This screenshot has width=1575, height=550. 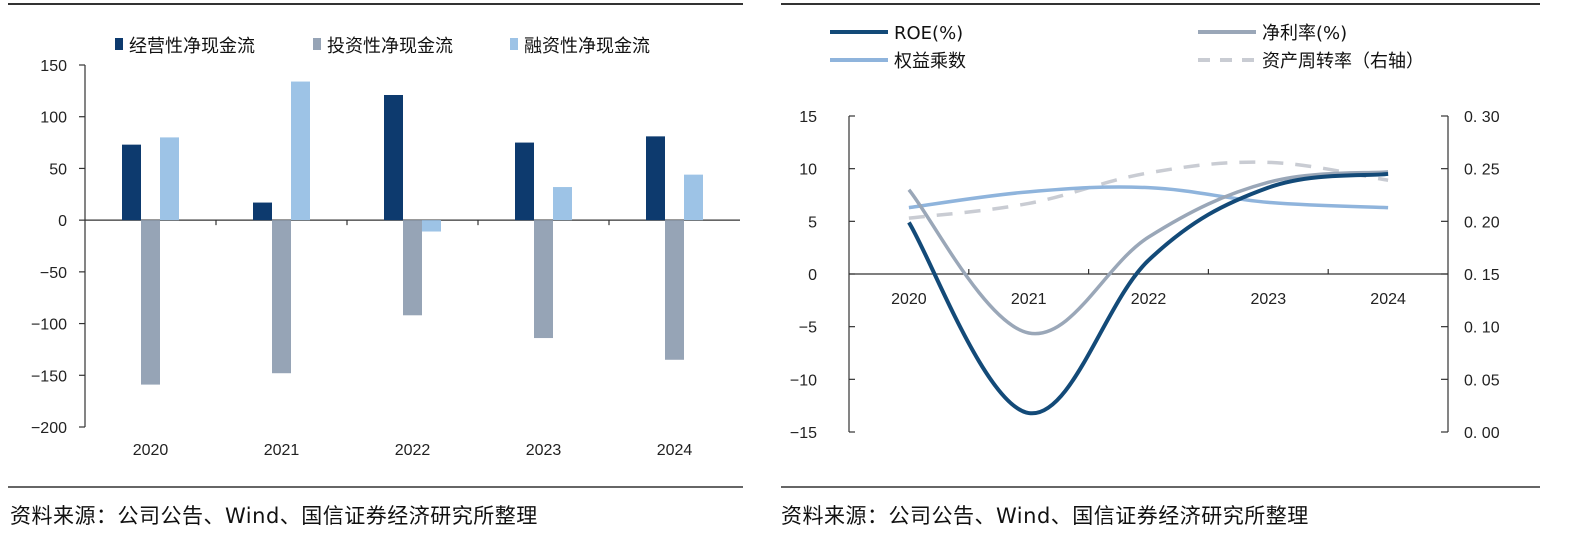 What do you see at coordinates (1304, 33) in the screenshot?
I see `legend-label: 净利率(%)` at bounding box center [1304, 33].